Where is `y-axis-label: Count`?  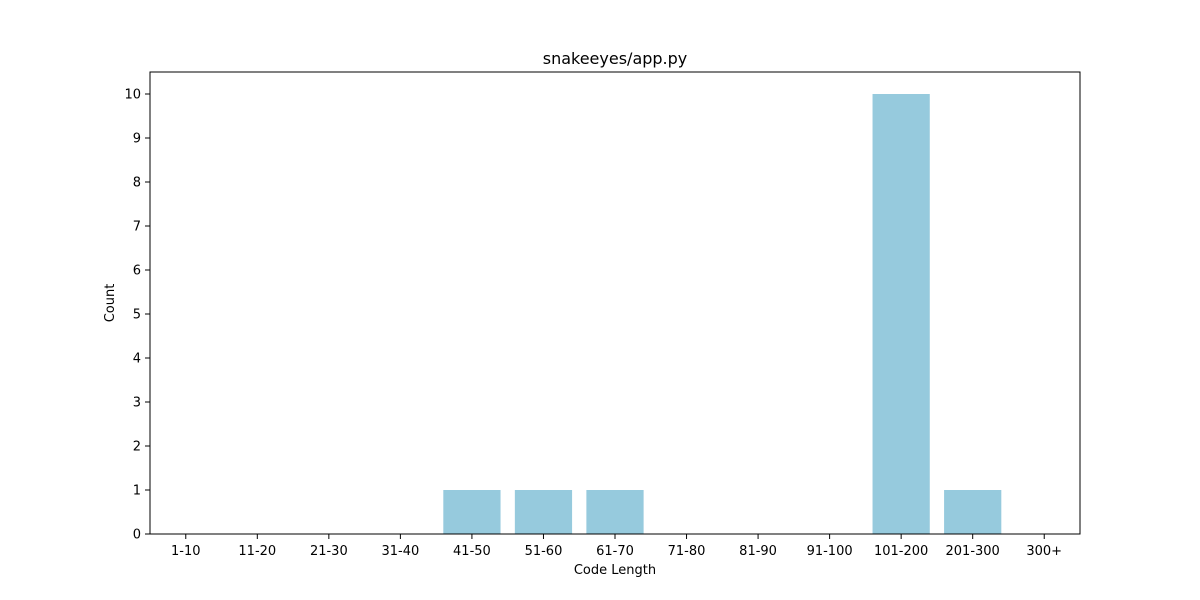 y-axis-label: Count is located at coordinates (110, 303).